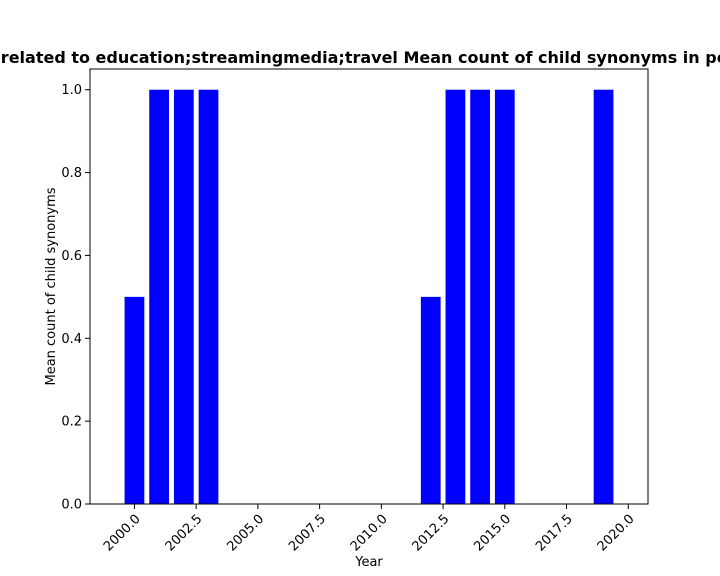 This screenshot has width=720, height=576. What do you see at coordinates (71, 90) in the screenshot?
I see `y-tick-label: 1.0` at bounding box center [71, 90].